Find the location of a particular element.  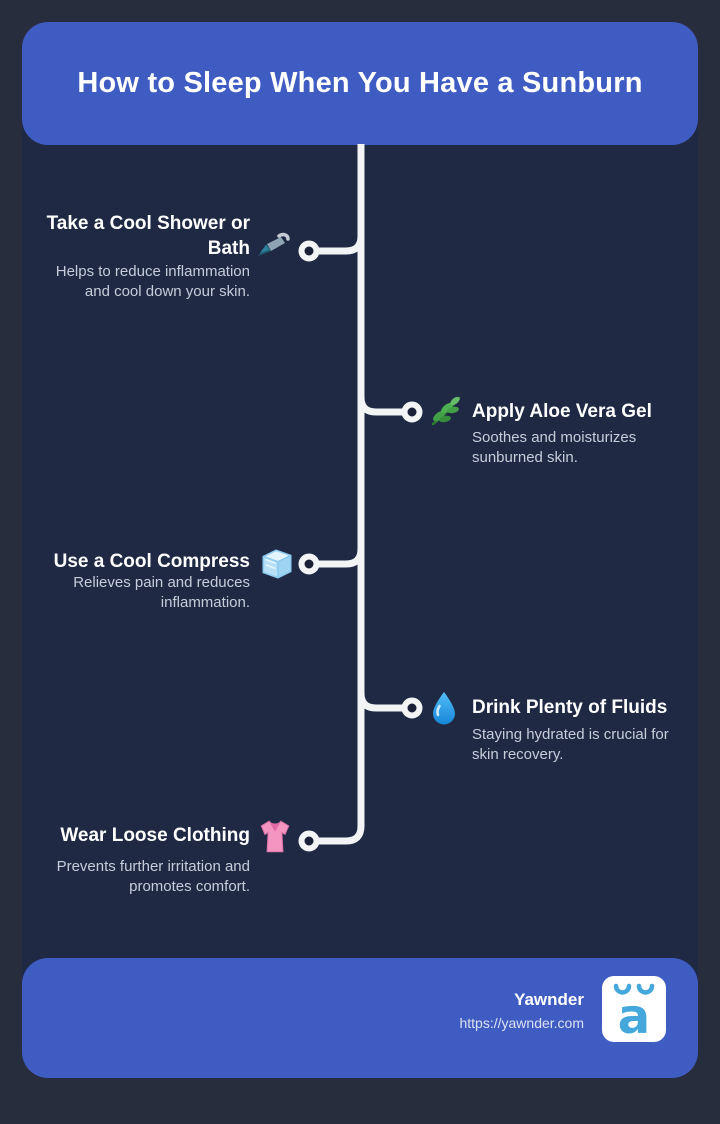

step-title: Drink Plenty of Fluids is located at coordinates (570, 707).